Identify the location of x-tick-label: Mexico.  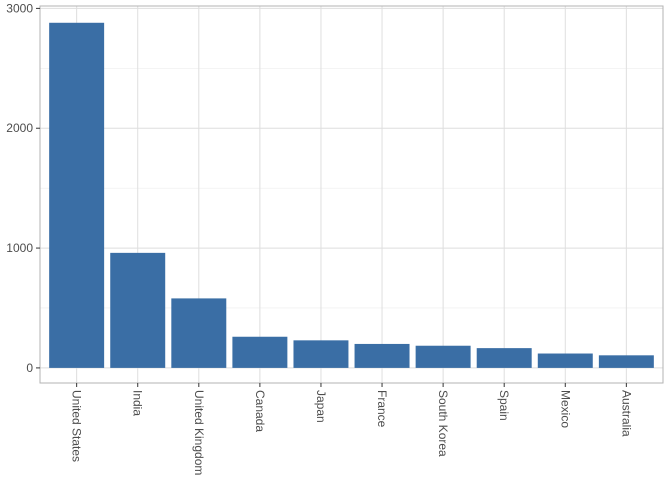
(565, 409).